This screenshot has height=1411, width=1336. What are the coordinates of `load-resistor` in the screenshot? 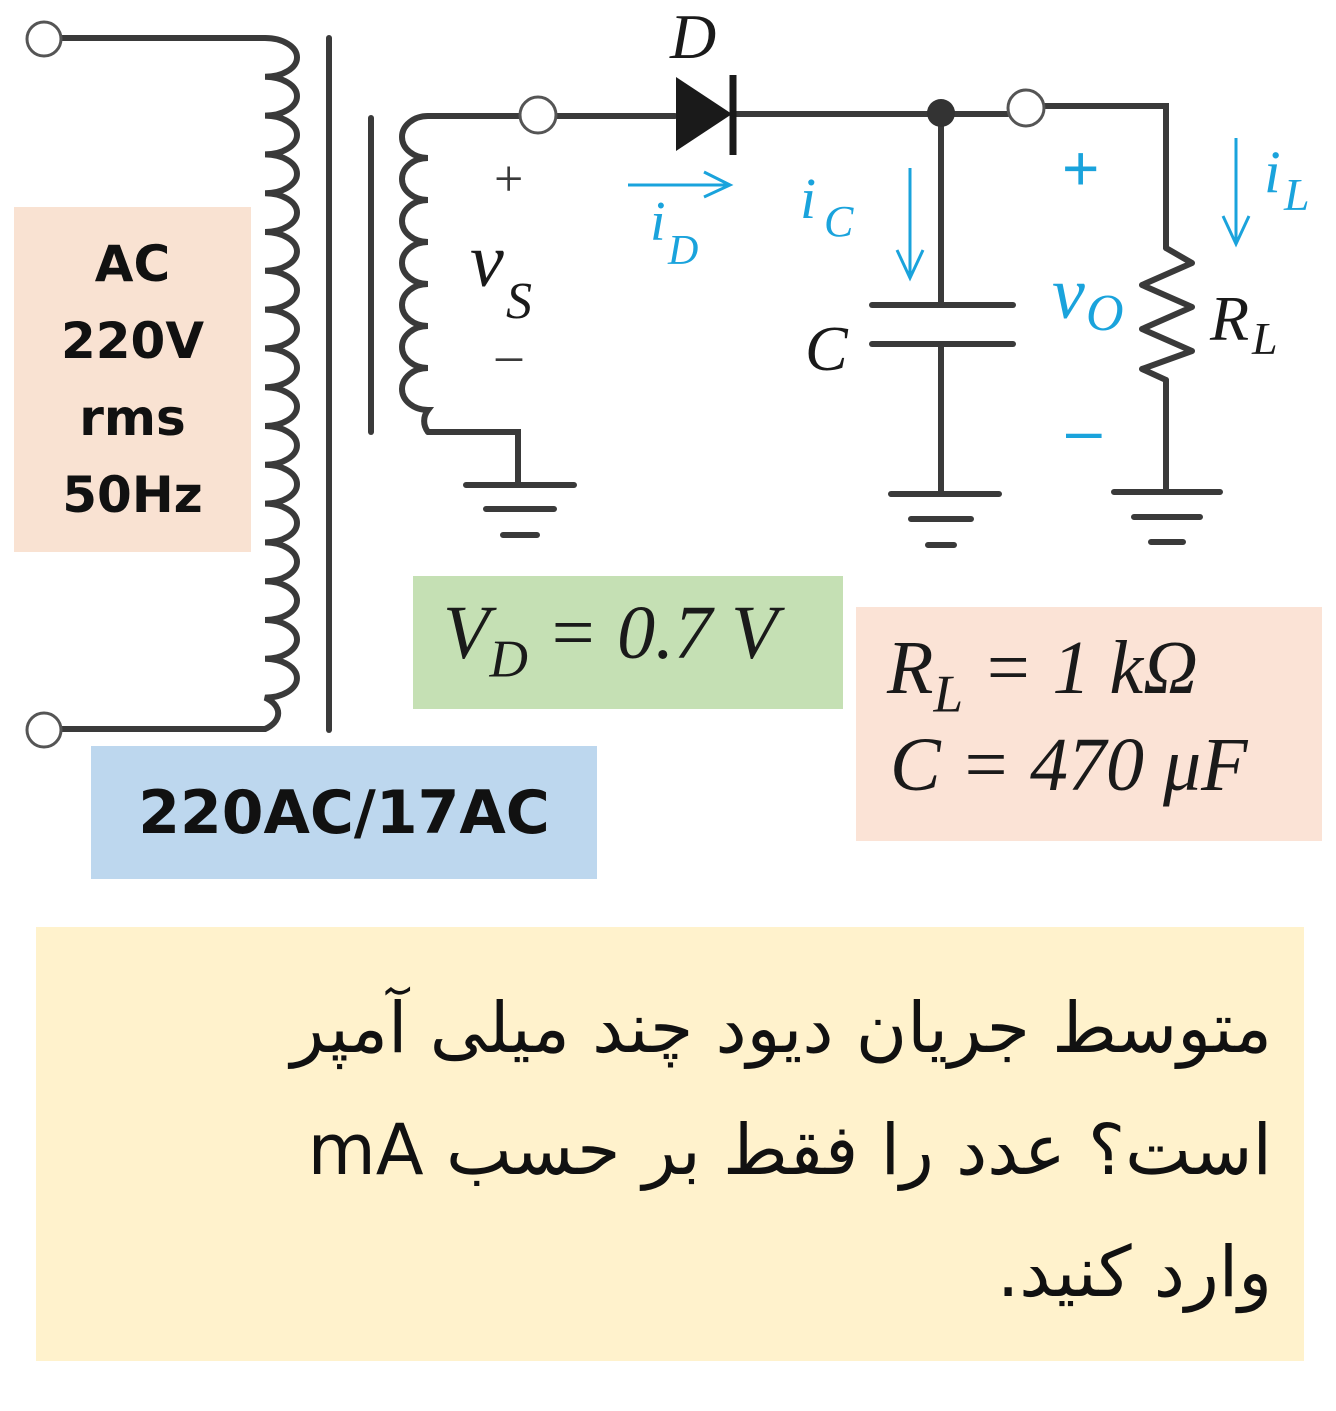 It's located at (1167, 314).